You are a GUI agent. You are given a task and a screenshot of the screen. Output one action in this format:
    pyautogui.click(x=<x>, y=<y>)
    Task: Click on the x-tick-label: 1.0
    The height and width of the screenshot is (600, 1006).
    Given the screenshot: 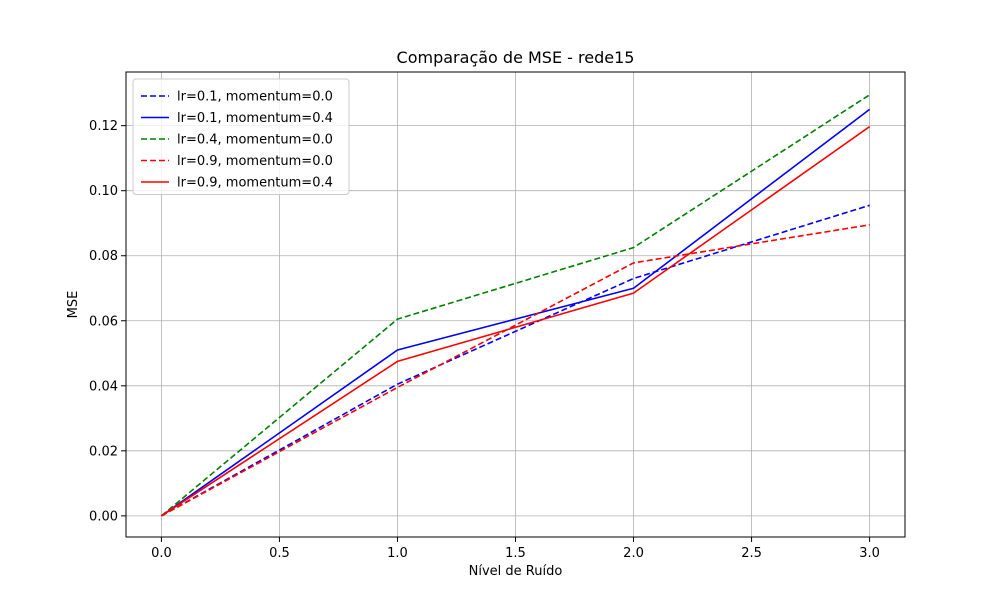 What is the action you would take?
    pyautogui.click(x=397, y=553)
    